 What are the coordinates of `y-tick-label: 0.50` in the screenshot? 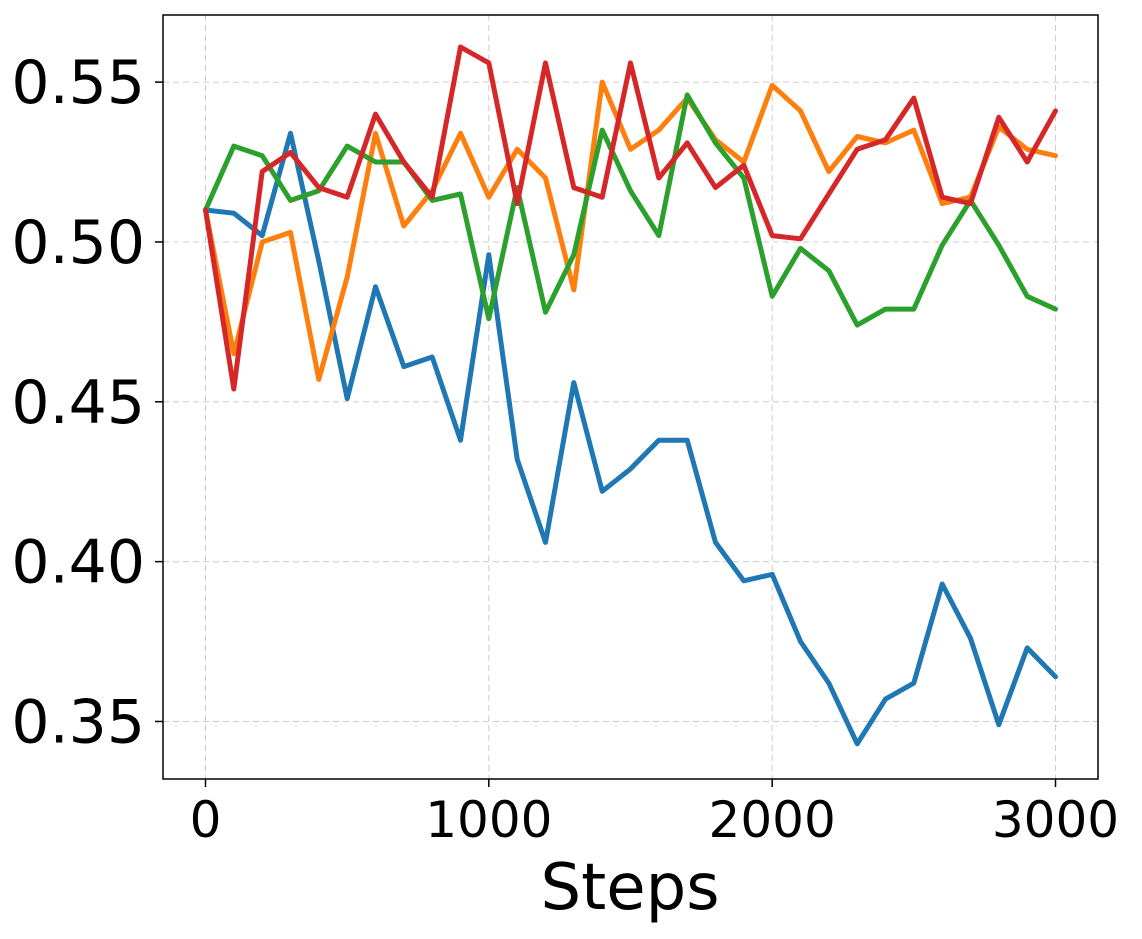 It's located at (78, 243).